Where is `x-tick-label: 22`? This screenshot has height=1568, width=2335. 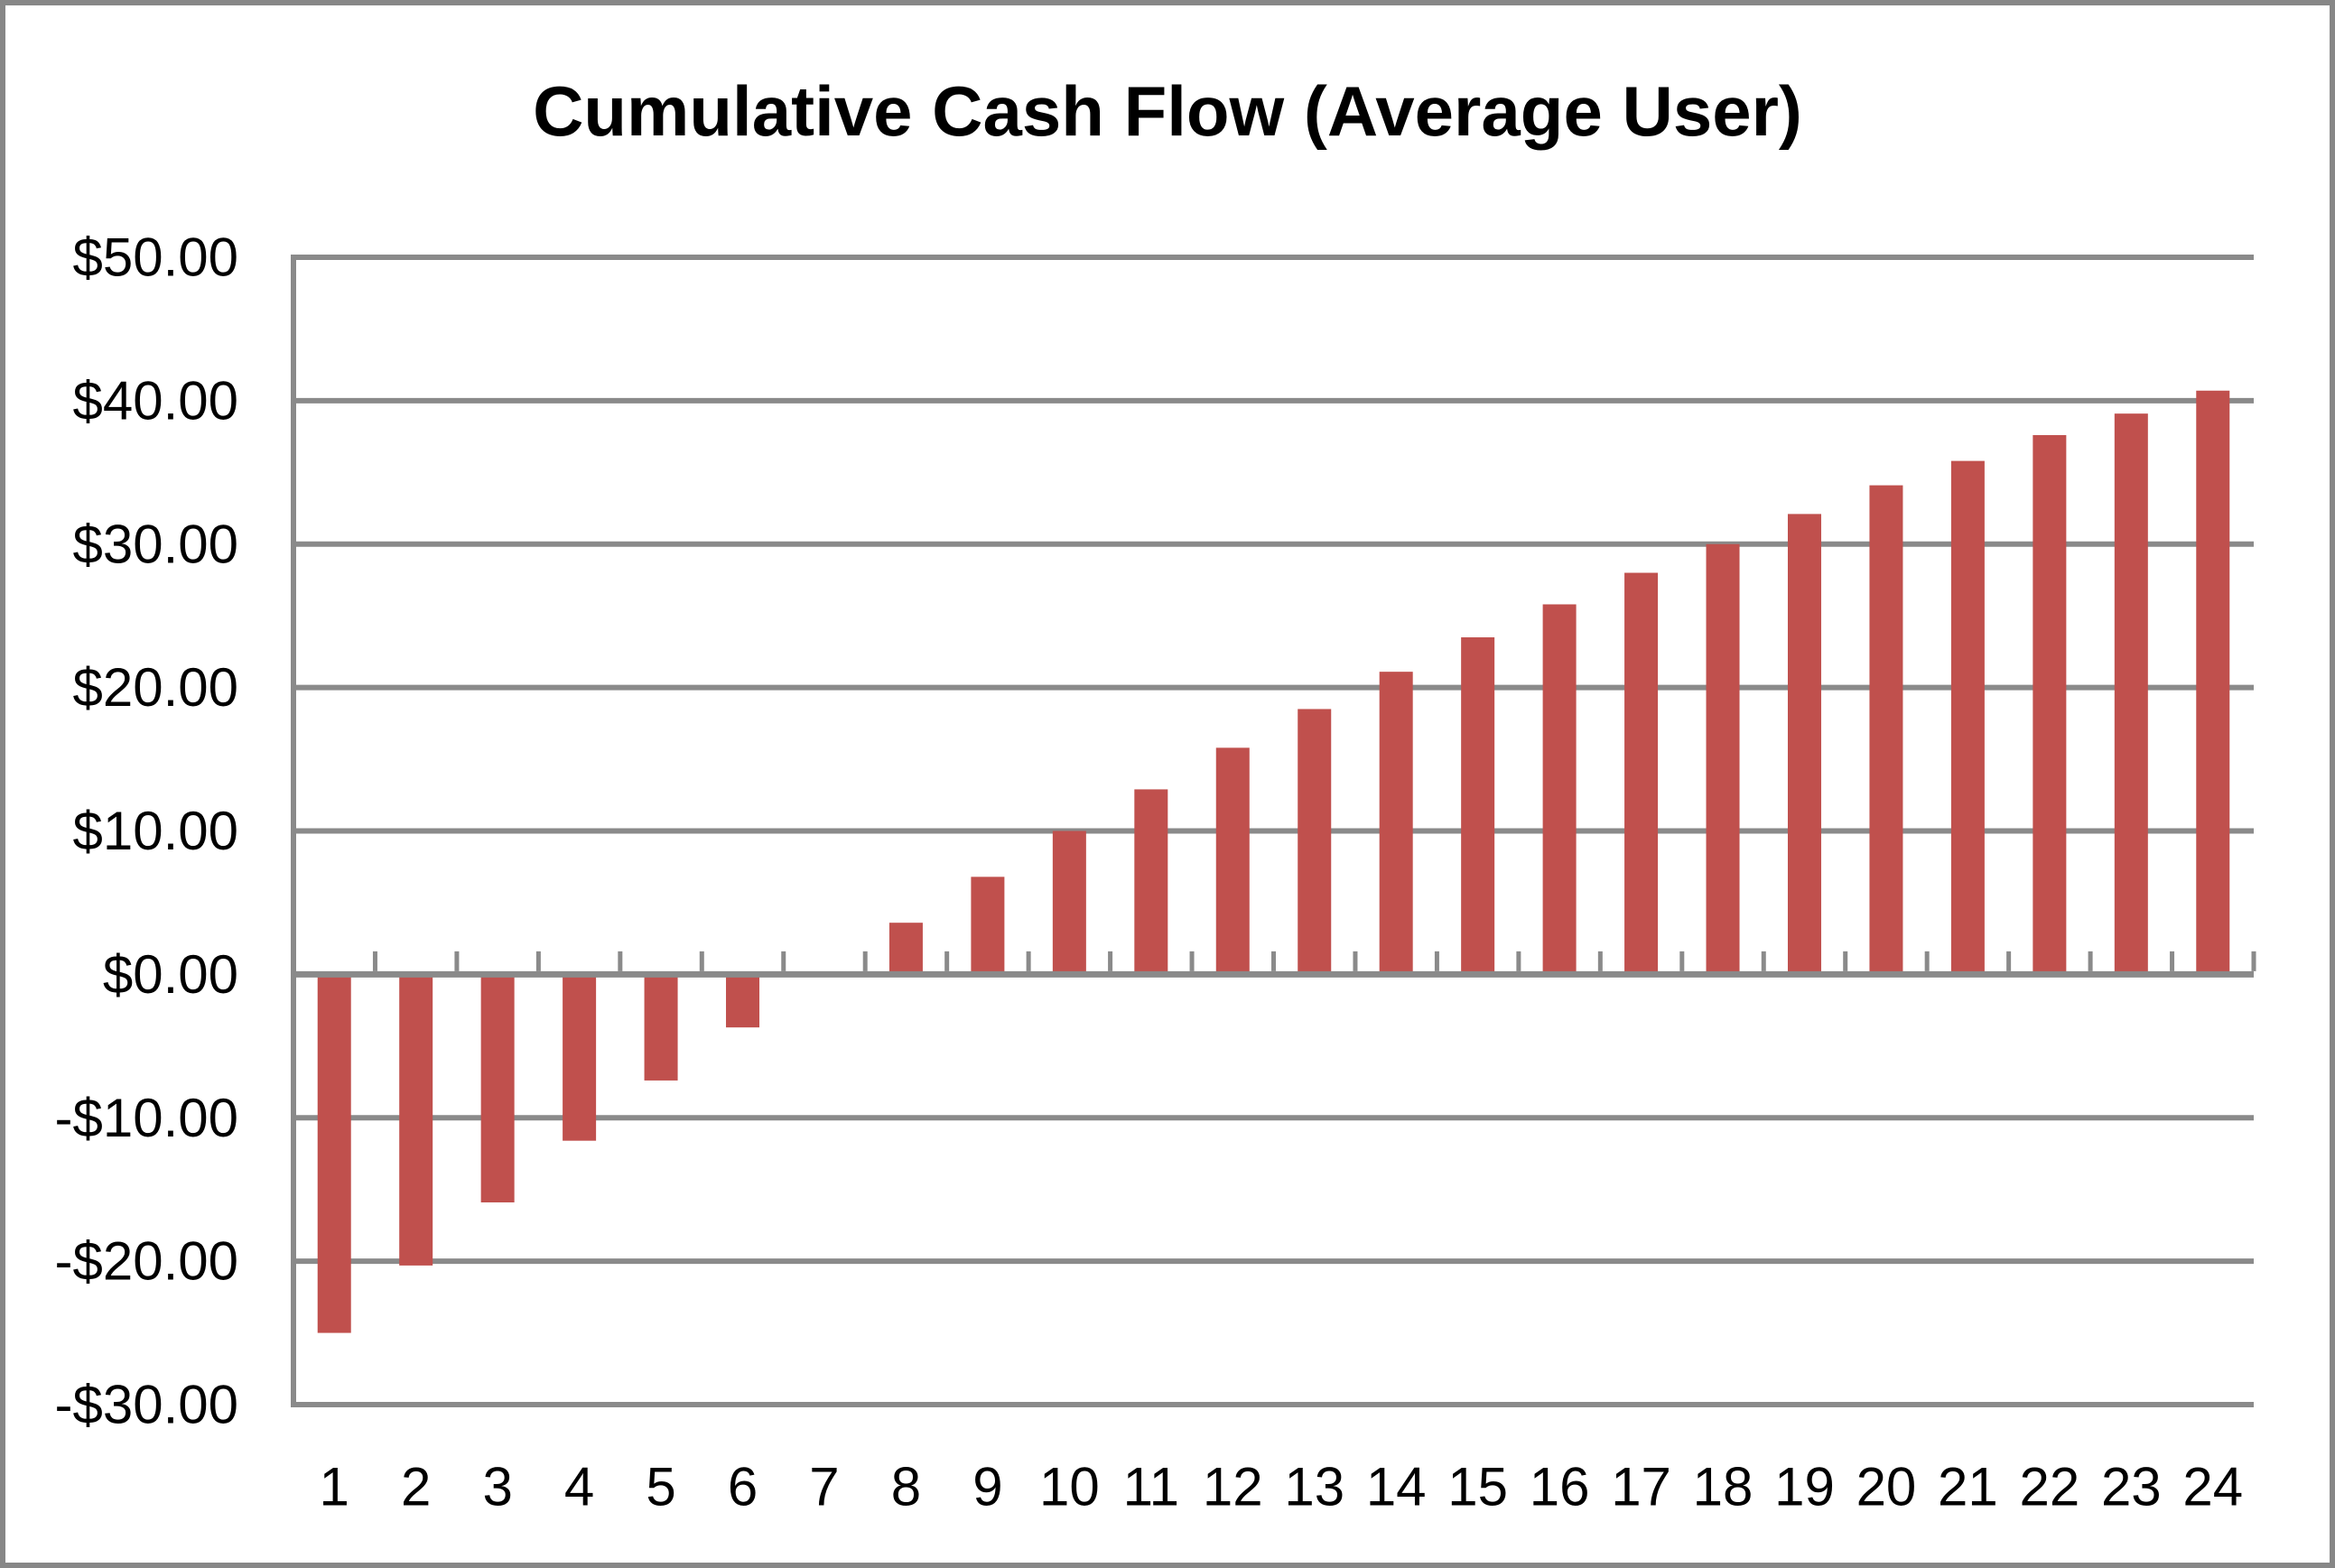 x-tick-label: 22 is located at coordinates (2049, 1487).